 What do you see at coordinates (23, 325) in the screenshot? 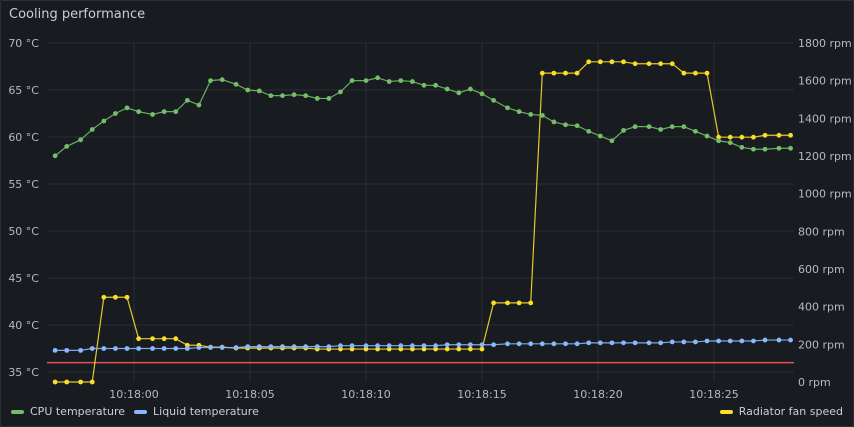
I see `y-left-tick-label: 40 °C` at bounding box center [23, 325].